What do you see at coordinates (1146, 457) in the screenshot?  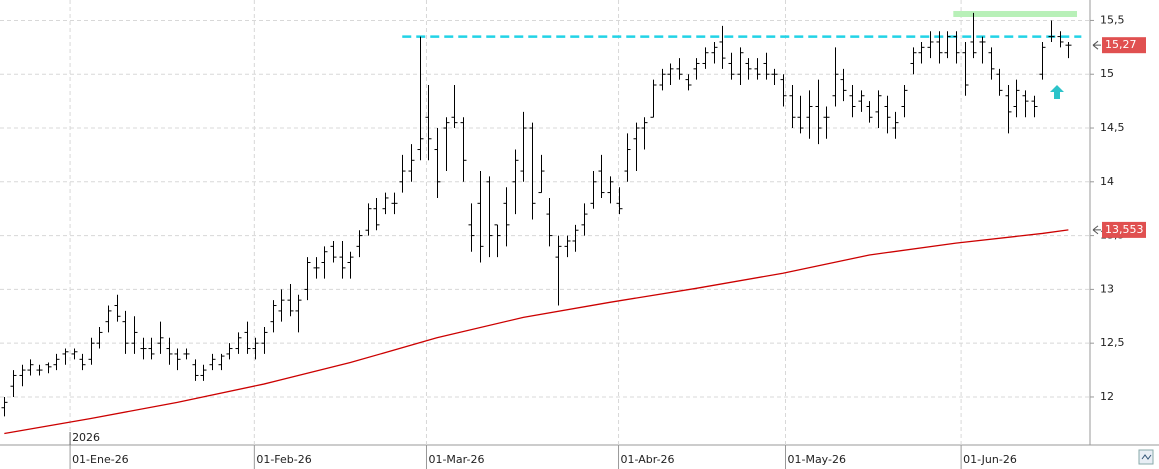 I see `scale-icon` at bounding box center [1146, 457].